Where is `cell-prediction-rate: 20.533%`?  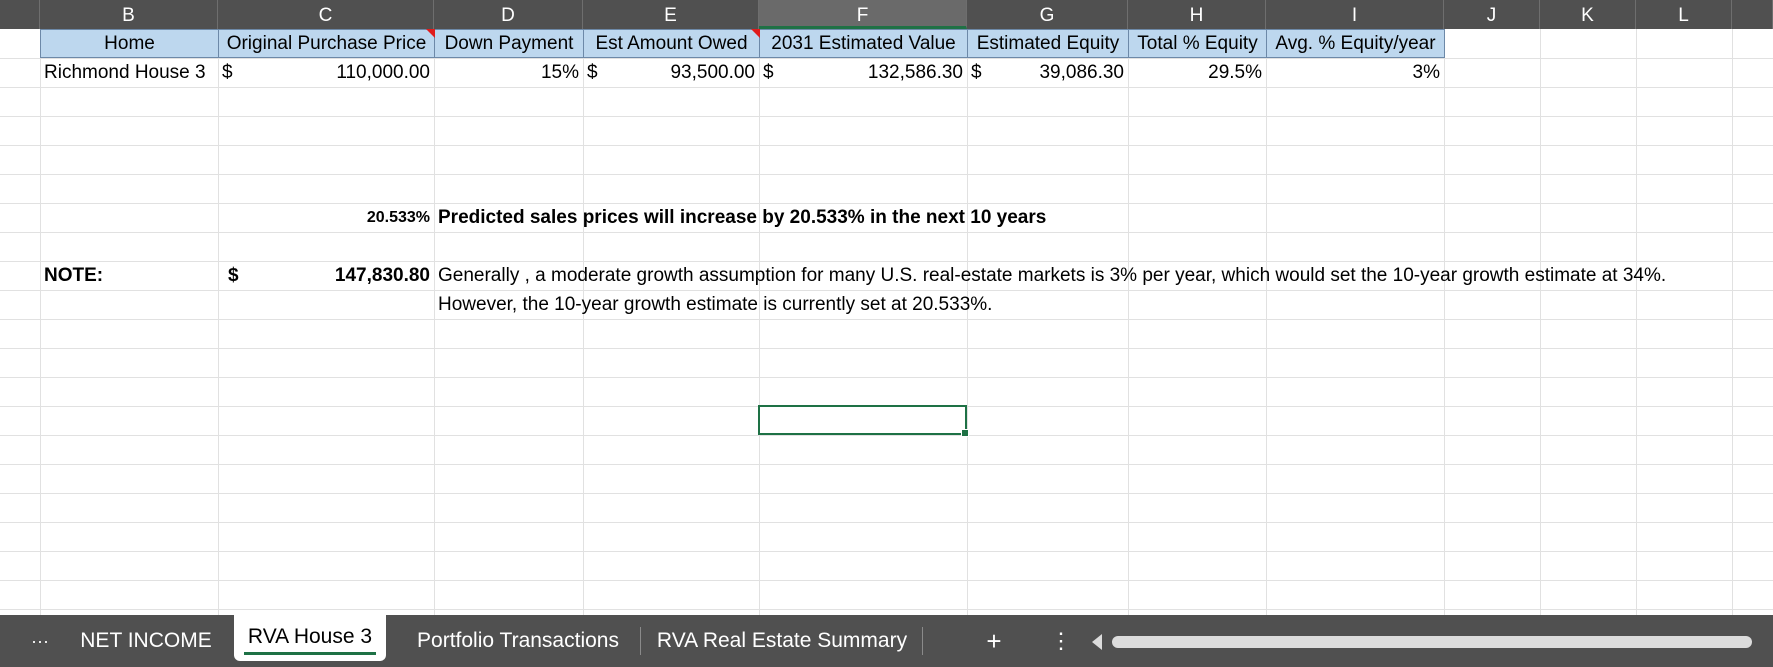
cell-prediction-rate: 20.533% is located at coordinates (398, 217).